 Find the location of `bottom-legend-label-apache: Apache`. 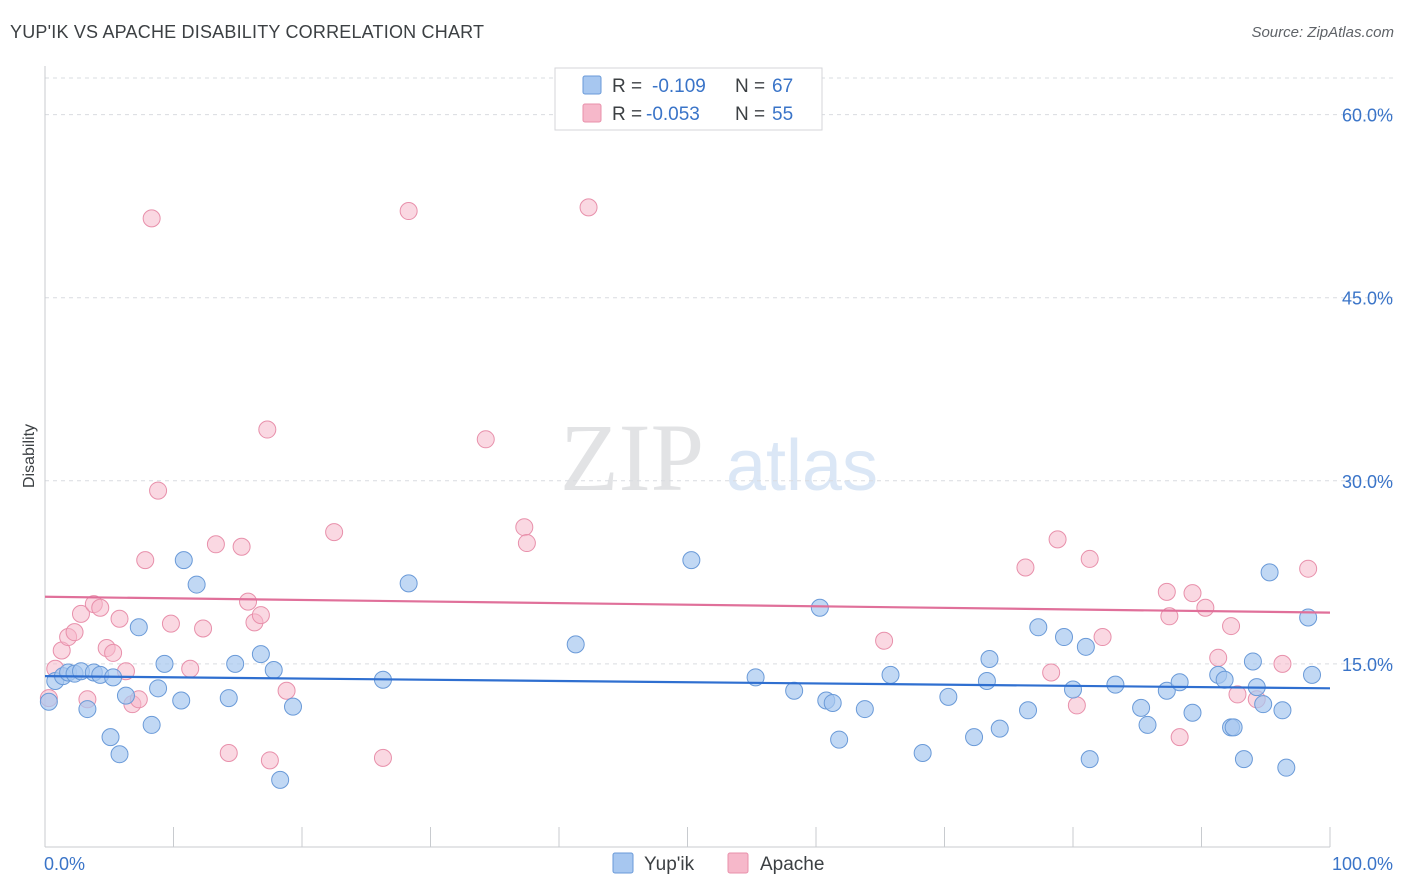

bottom-legend-label-apache: Apache is located at coordinates (792, 864).